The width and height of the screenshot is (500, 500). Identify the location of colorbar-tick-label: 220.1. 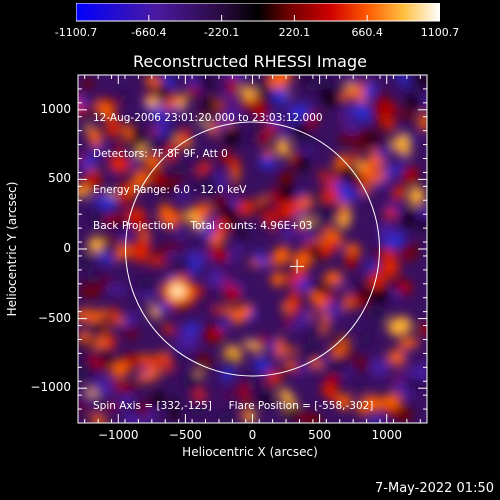
(294, 32).